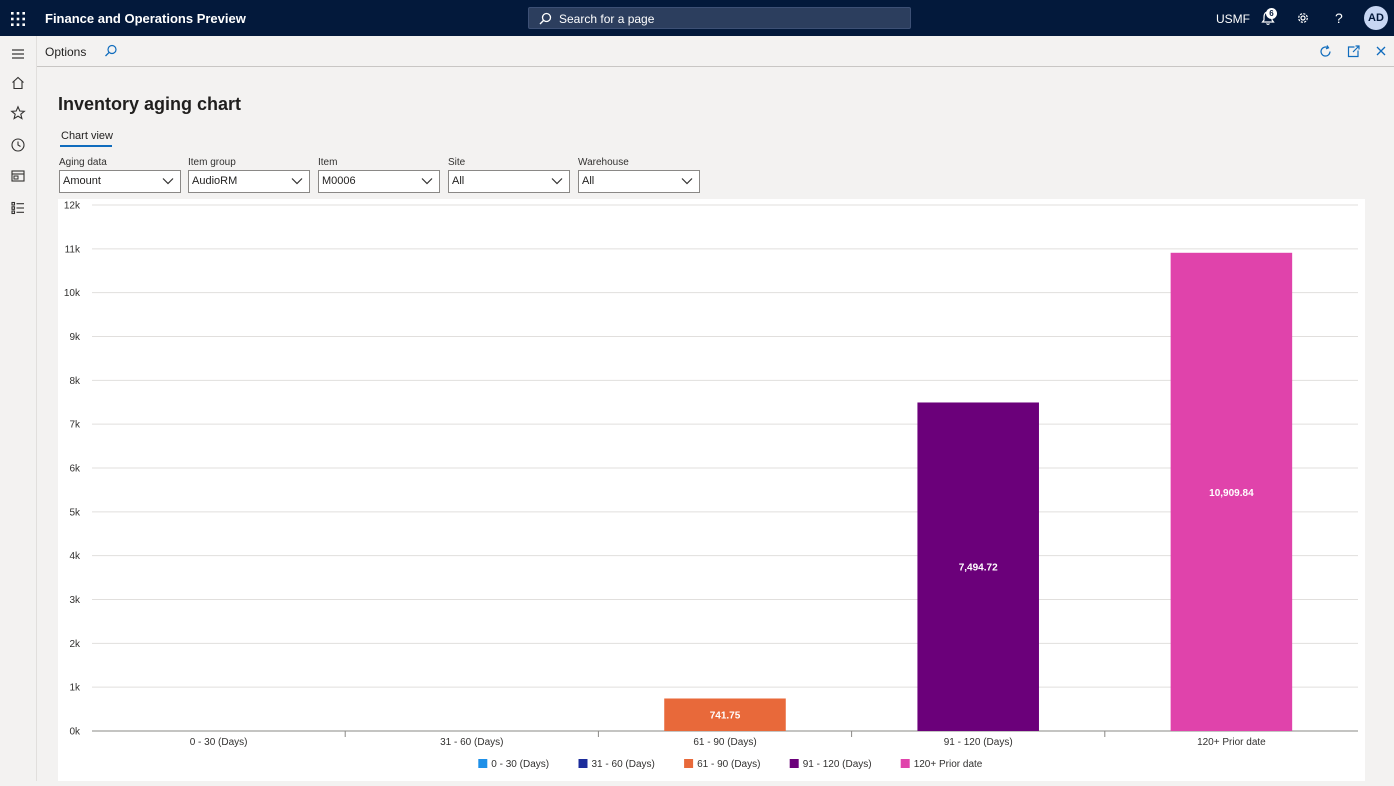 The width and height of the screenshot is (1394, 786). Describe the element at coordinates (457, 162) in the screenshot. I see `site-label: Site` at that location.